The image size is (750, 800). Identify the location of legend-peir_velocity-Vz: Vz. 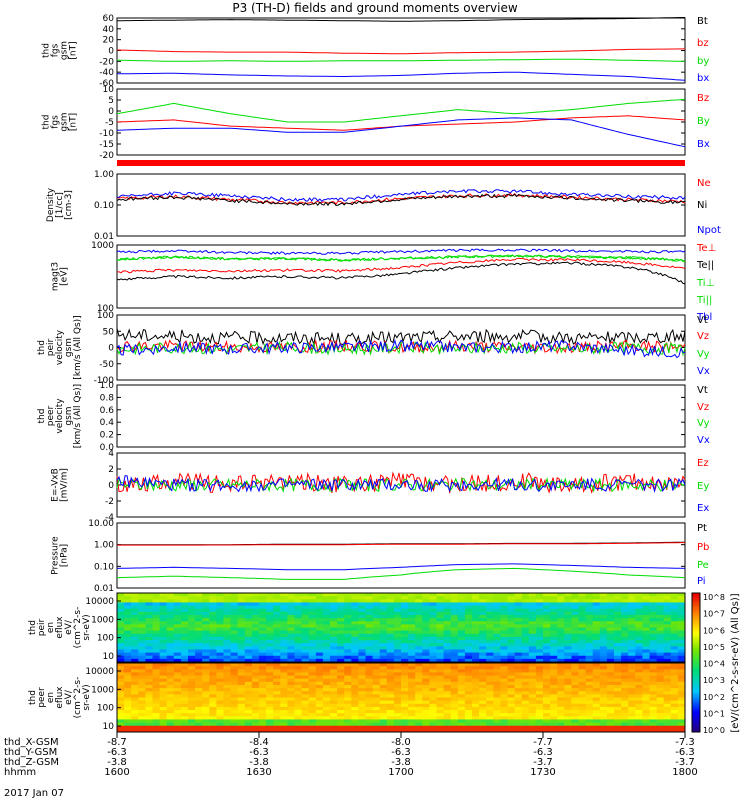
(703, 336).